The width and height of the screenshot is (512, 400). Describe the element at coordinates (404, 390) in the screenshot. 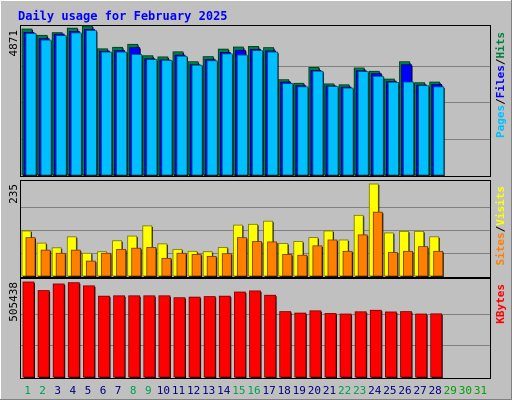

I see `day-label-26: 26` at that location.